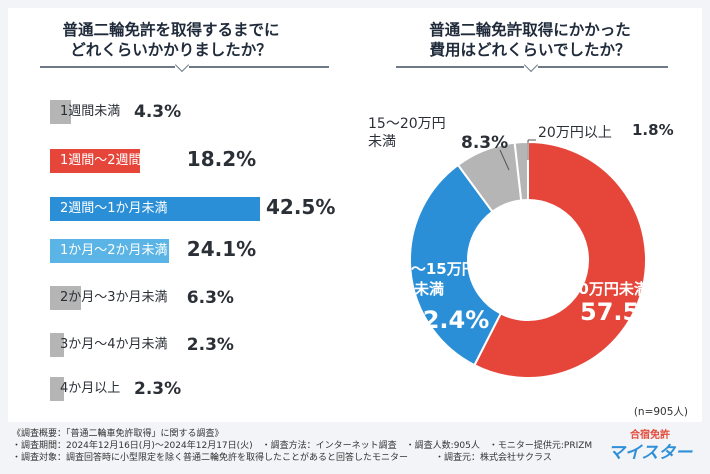  I want to click on bar-category-label: 3か月〜4か月未満, so click(114, 344).